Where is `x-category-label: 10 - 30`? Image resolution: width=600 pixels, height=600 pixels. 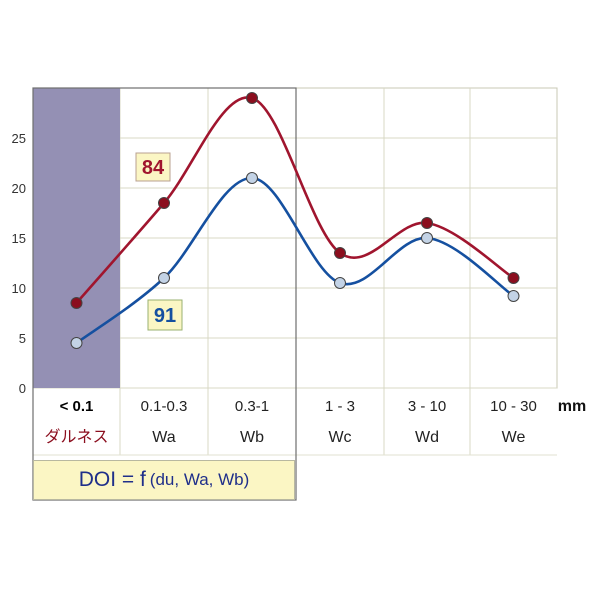 x-category-label: 10 - 30 is located at coordinates (513, 406).